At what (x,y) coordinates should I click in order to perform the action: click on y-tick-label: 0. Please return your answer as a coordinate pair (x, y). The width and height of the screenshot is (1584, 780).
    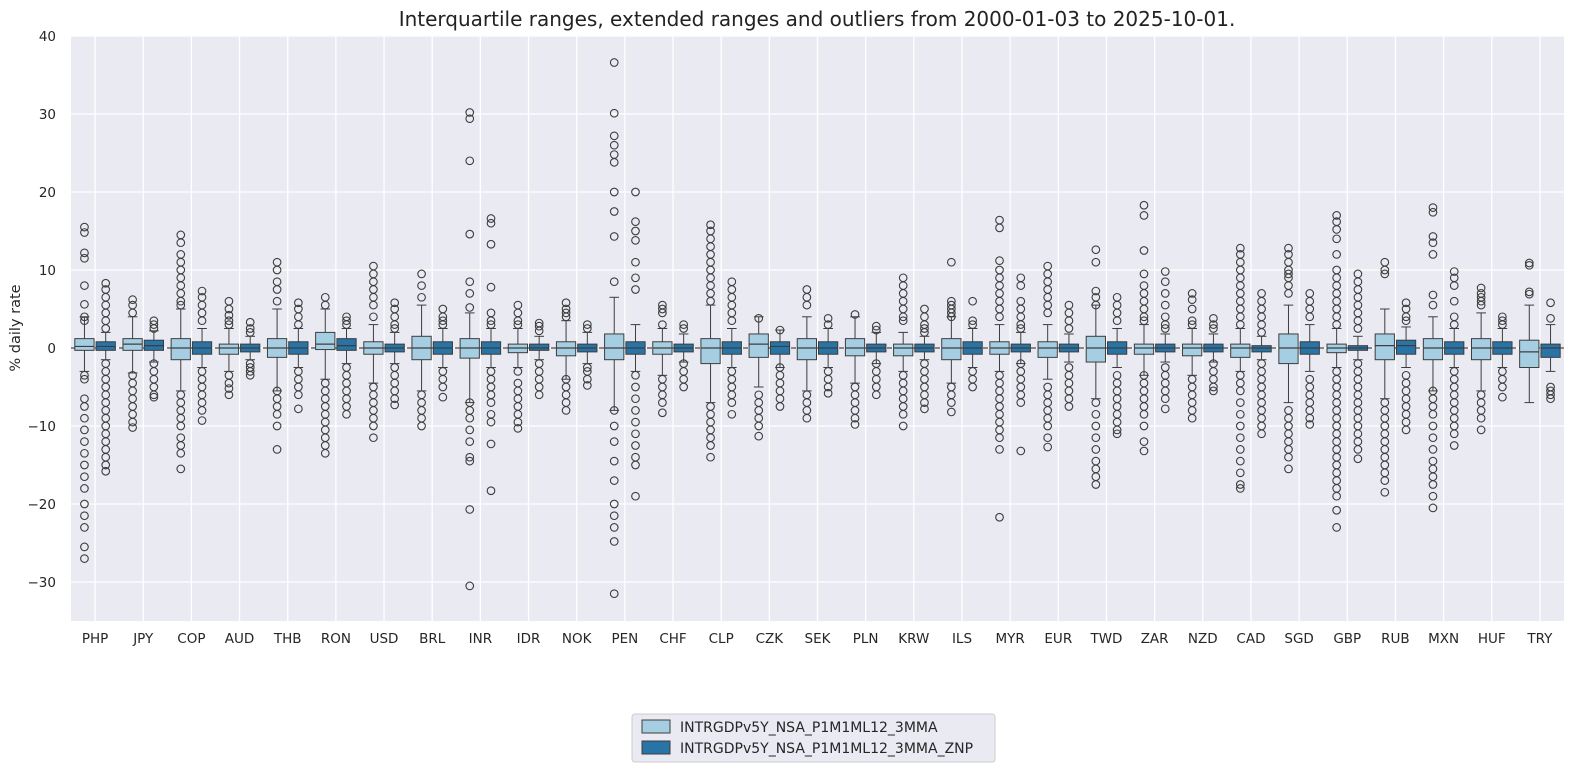
    Looking at the image, I should click on (51, 349).